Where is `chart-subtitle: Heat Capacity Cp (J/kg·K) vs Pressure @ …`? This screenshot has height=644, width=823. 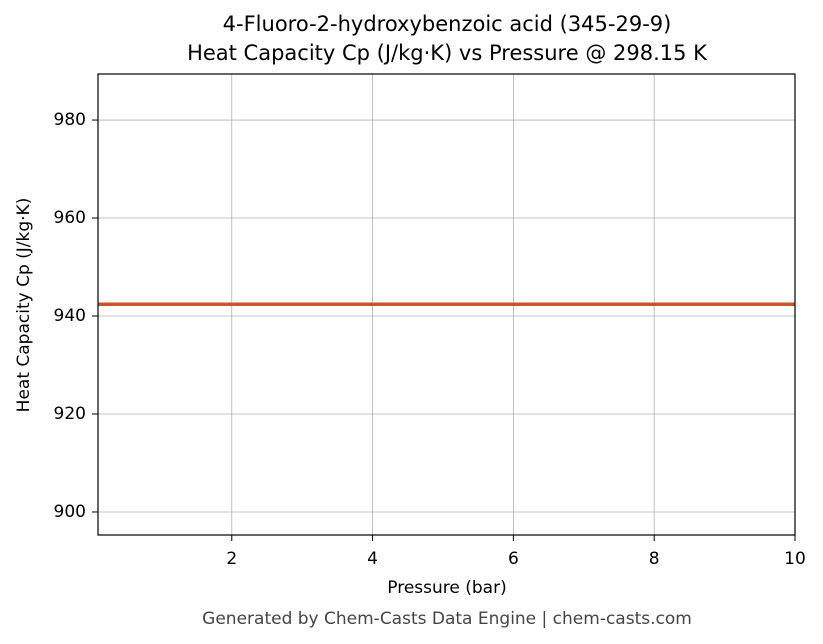 chart-subtitle: Heat Capacity Cp (J/kg·K) vs Pressure @ … is located at coordinates (447, 53).